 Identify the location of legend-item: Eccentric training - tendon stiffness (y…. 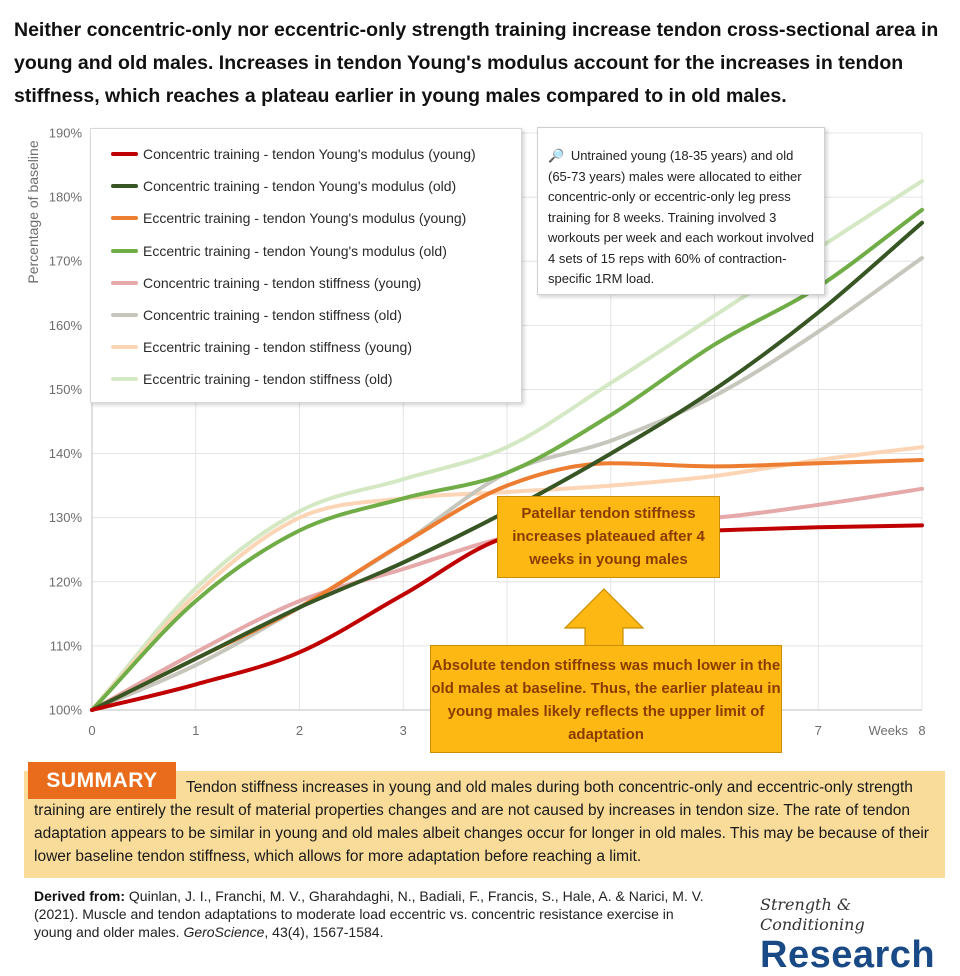
(261, 347).